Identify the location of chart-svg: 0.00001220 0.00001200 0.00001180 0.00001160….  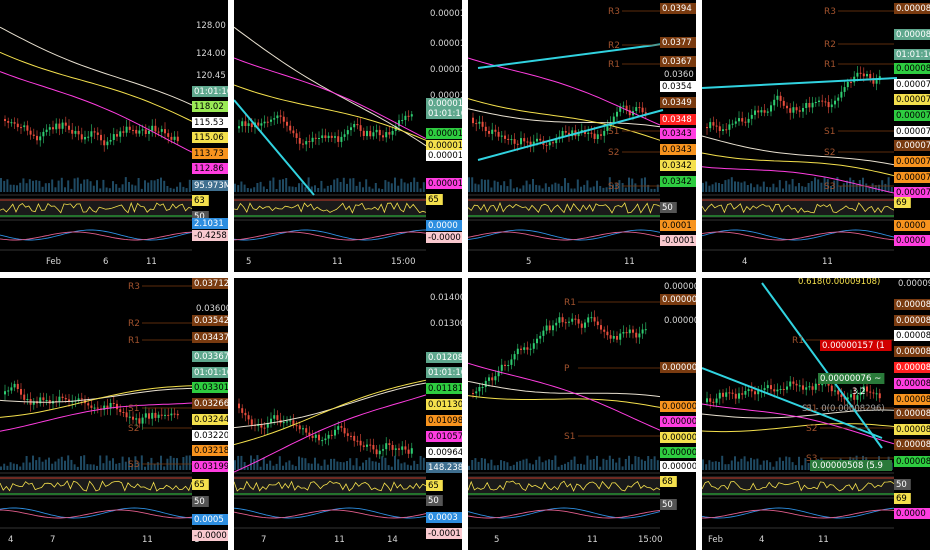
(348, 140).